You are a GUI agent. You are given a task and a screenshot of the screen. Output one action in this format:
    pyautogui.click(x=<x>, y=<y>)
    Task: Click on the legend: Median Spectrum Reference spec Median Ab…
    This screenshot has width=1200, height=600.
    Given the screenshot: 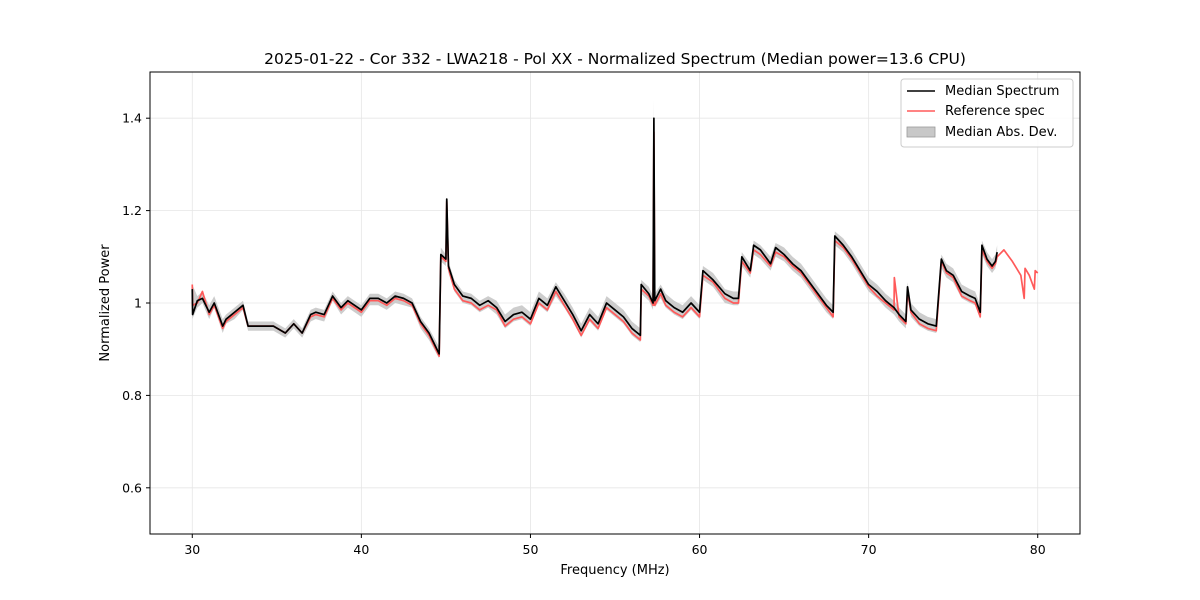 What is the action you would take?
    pyautogui.click(x=987, y=113)
    